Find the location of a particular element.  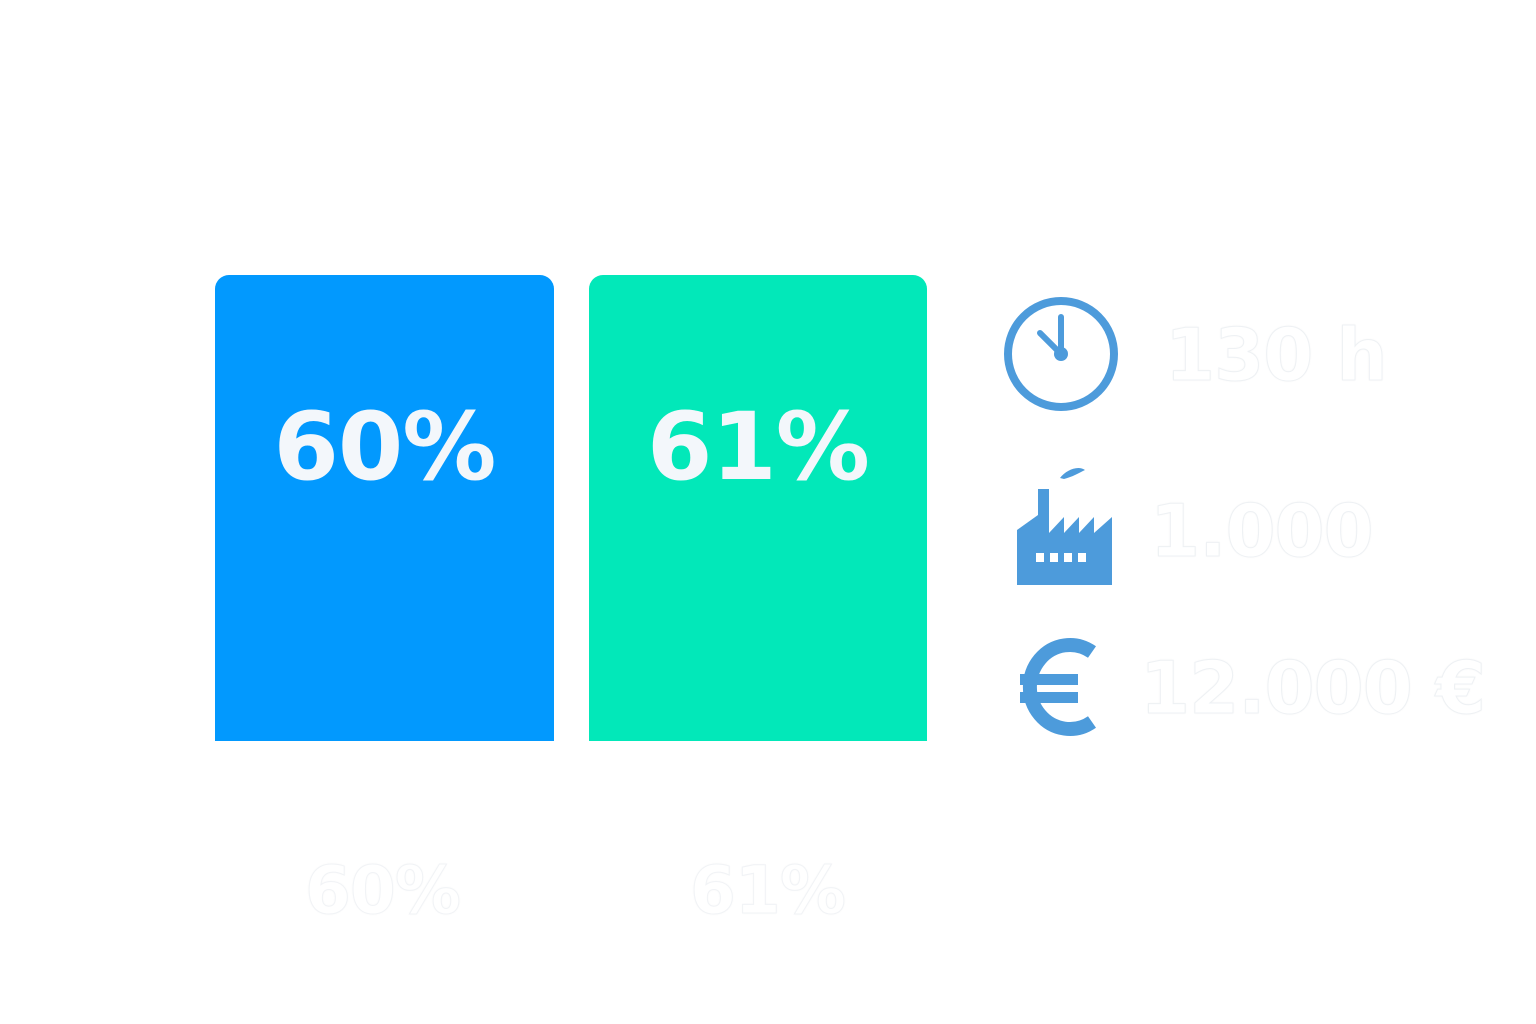

stat-factory: 1.000 is located at coordinates (1250, 525).